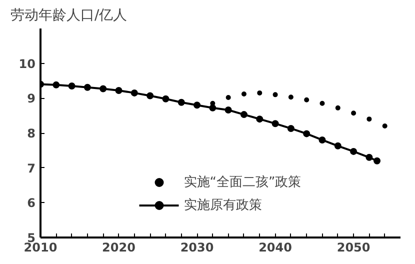 This screenshot has width=415, height=264. Describe the element at coordinates (353, 247) in the screenshot. I see `x-tick-label: 2050` at that location.